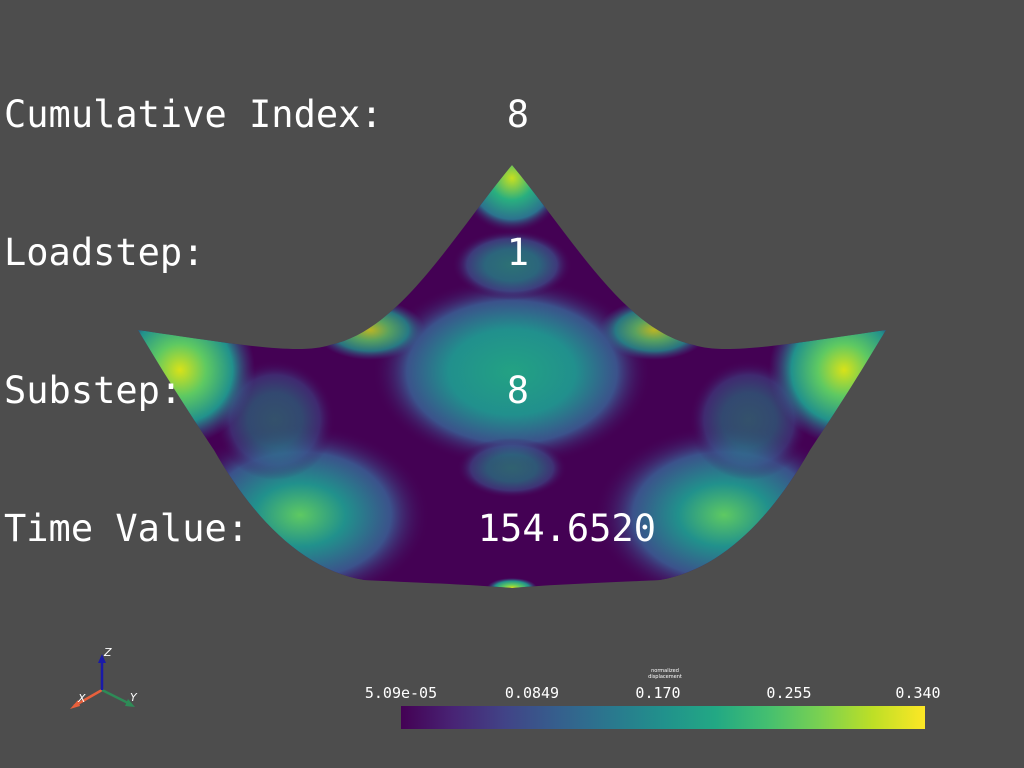 The height and width of the screenshot is (768, 1024). I want to click on y-axis-arrowhead, so click(130, 703).